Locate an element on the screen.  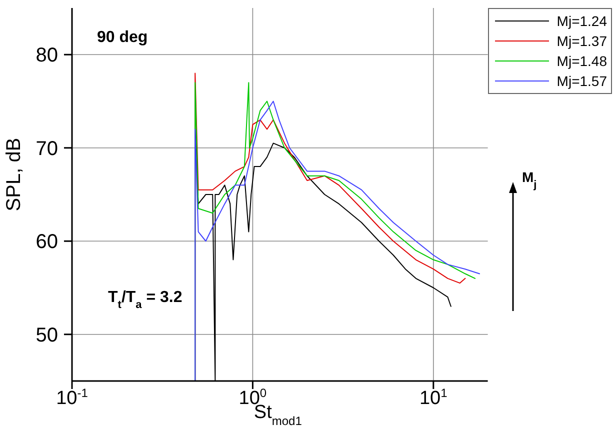
legend-label: Mj=1.37 is located at coordinates (581, 41).